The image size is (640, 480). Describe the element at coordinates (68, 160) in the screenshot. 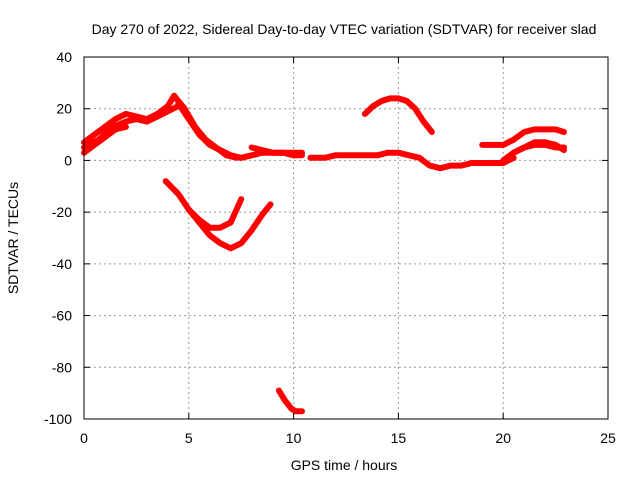

I see `y-tick-label: 0` at that location.